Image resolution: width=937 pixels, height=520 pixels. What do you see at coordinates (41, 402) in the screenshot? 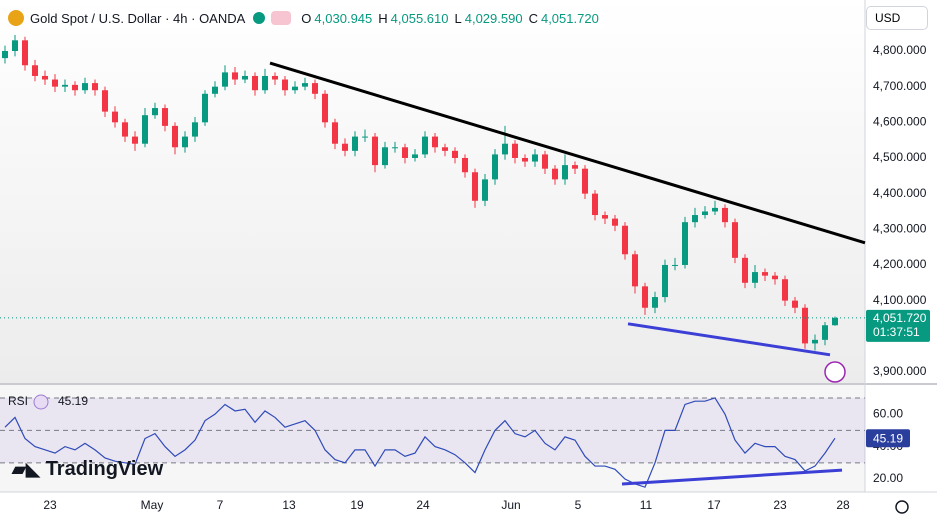
I see `rsi-icon` at bounding box center [41, 402].